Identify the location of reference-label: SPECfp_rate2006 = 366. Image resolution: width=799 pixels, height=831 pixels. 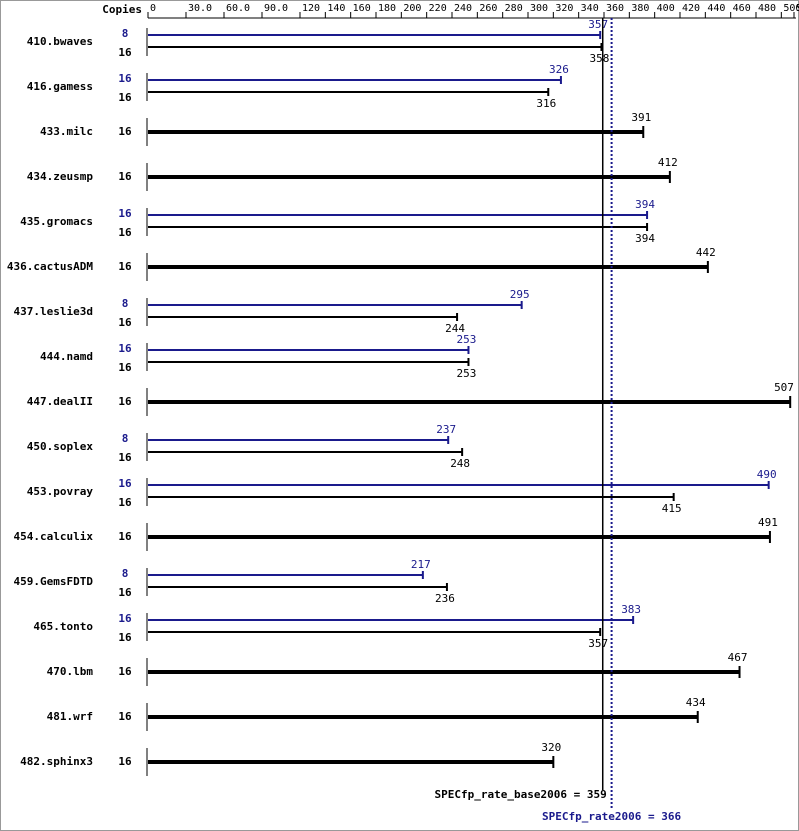
(611, 816).